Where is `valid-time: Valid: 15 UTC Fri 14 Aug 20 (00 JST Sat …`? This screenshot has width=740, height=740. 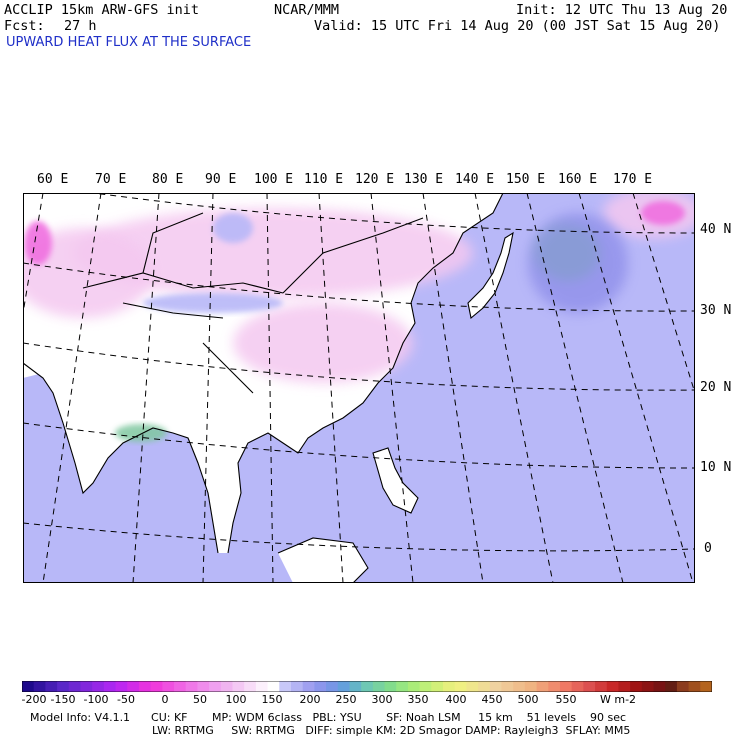 valid-time: Valid: 15 UTC Fri 14 Aug 20 (00 JST Sat … is located at coordinates (517, 26).